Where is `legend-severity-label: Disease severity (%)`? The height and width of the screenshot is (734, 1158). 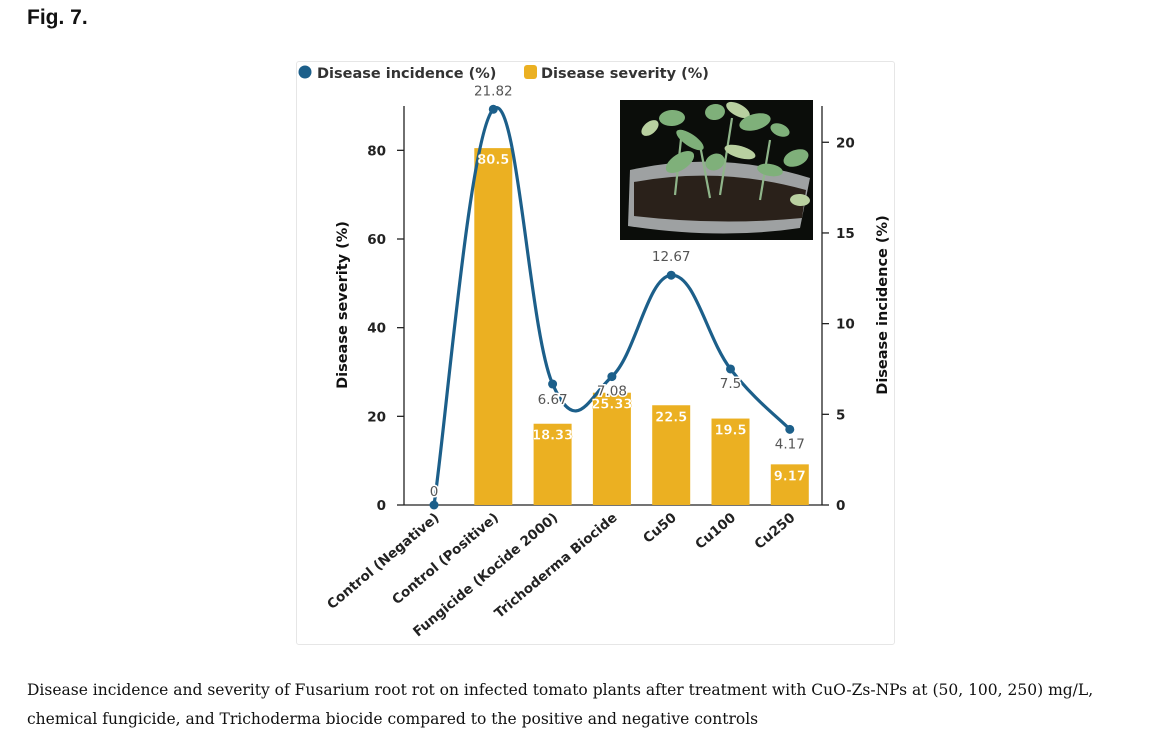
legend-severity-label: Disease severity (%) is located at coordinates (625, 74).